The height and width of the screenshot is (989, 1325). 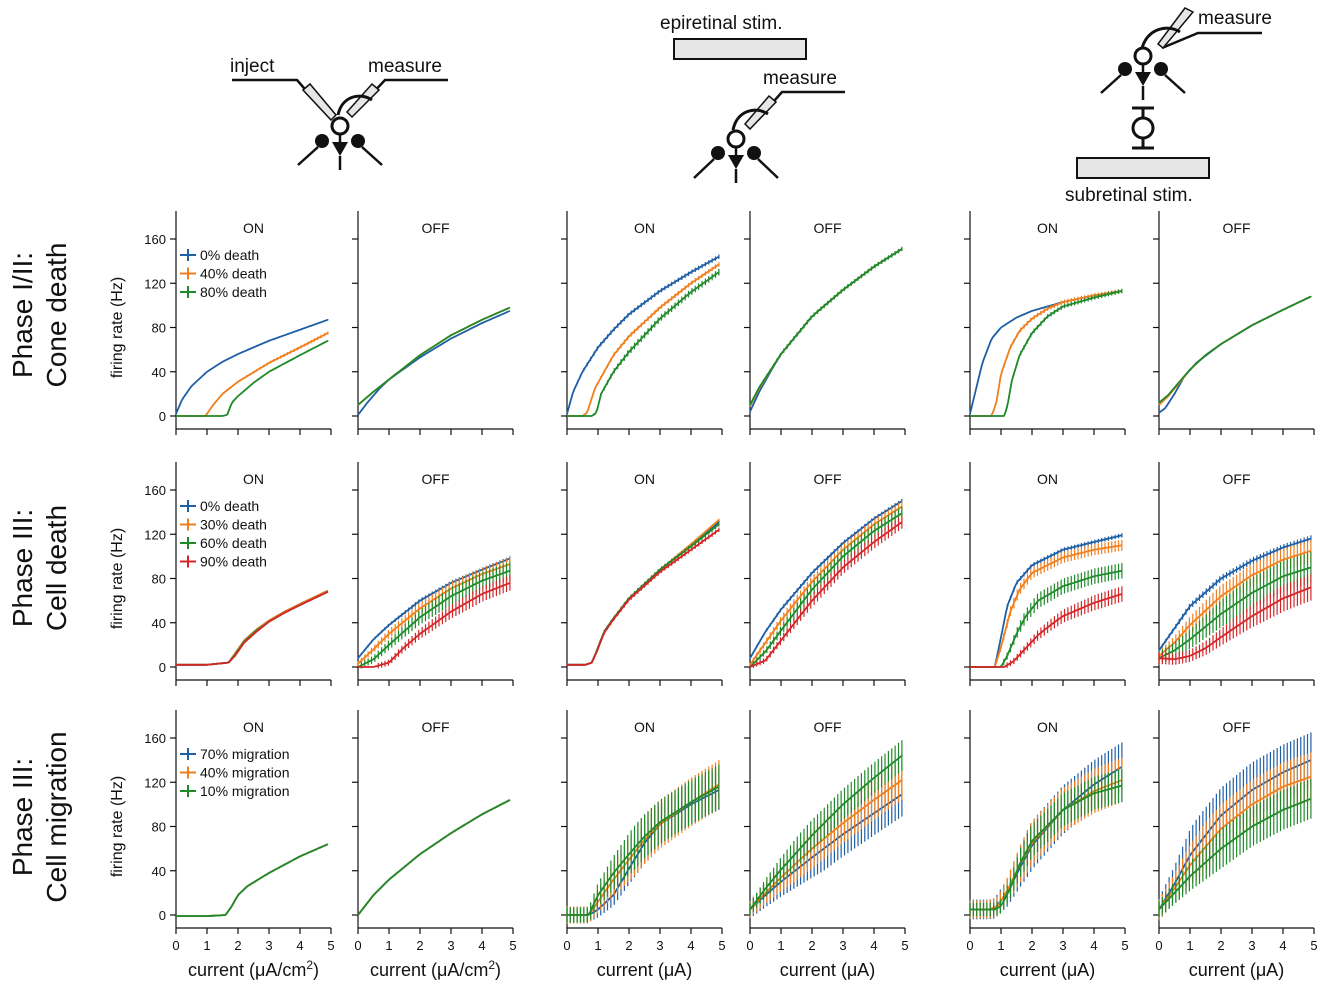 What do you see at coordinates (1124, 945) in the screenshot?
I see `x-tick-label: 5` at bounding box center [1124, 945].